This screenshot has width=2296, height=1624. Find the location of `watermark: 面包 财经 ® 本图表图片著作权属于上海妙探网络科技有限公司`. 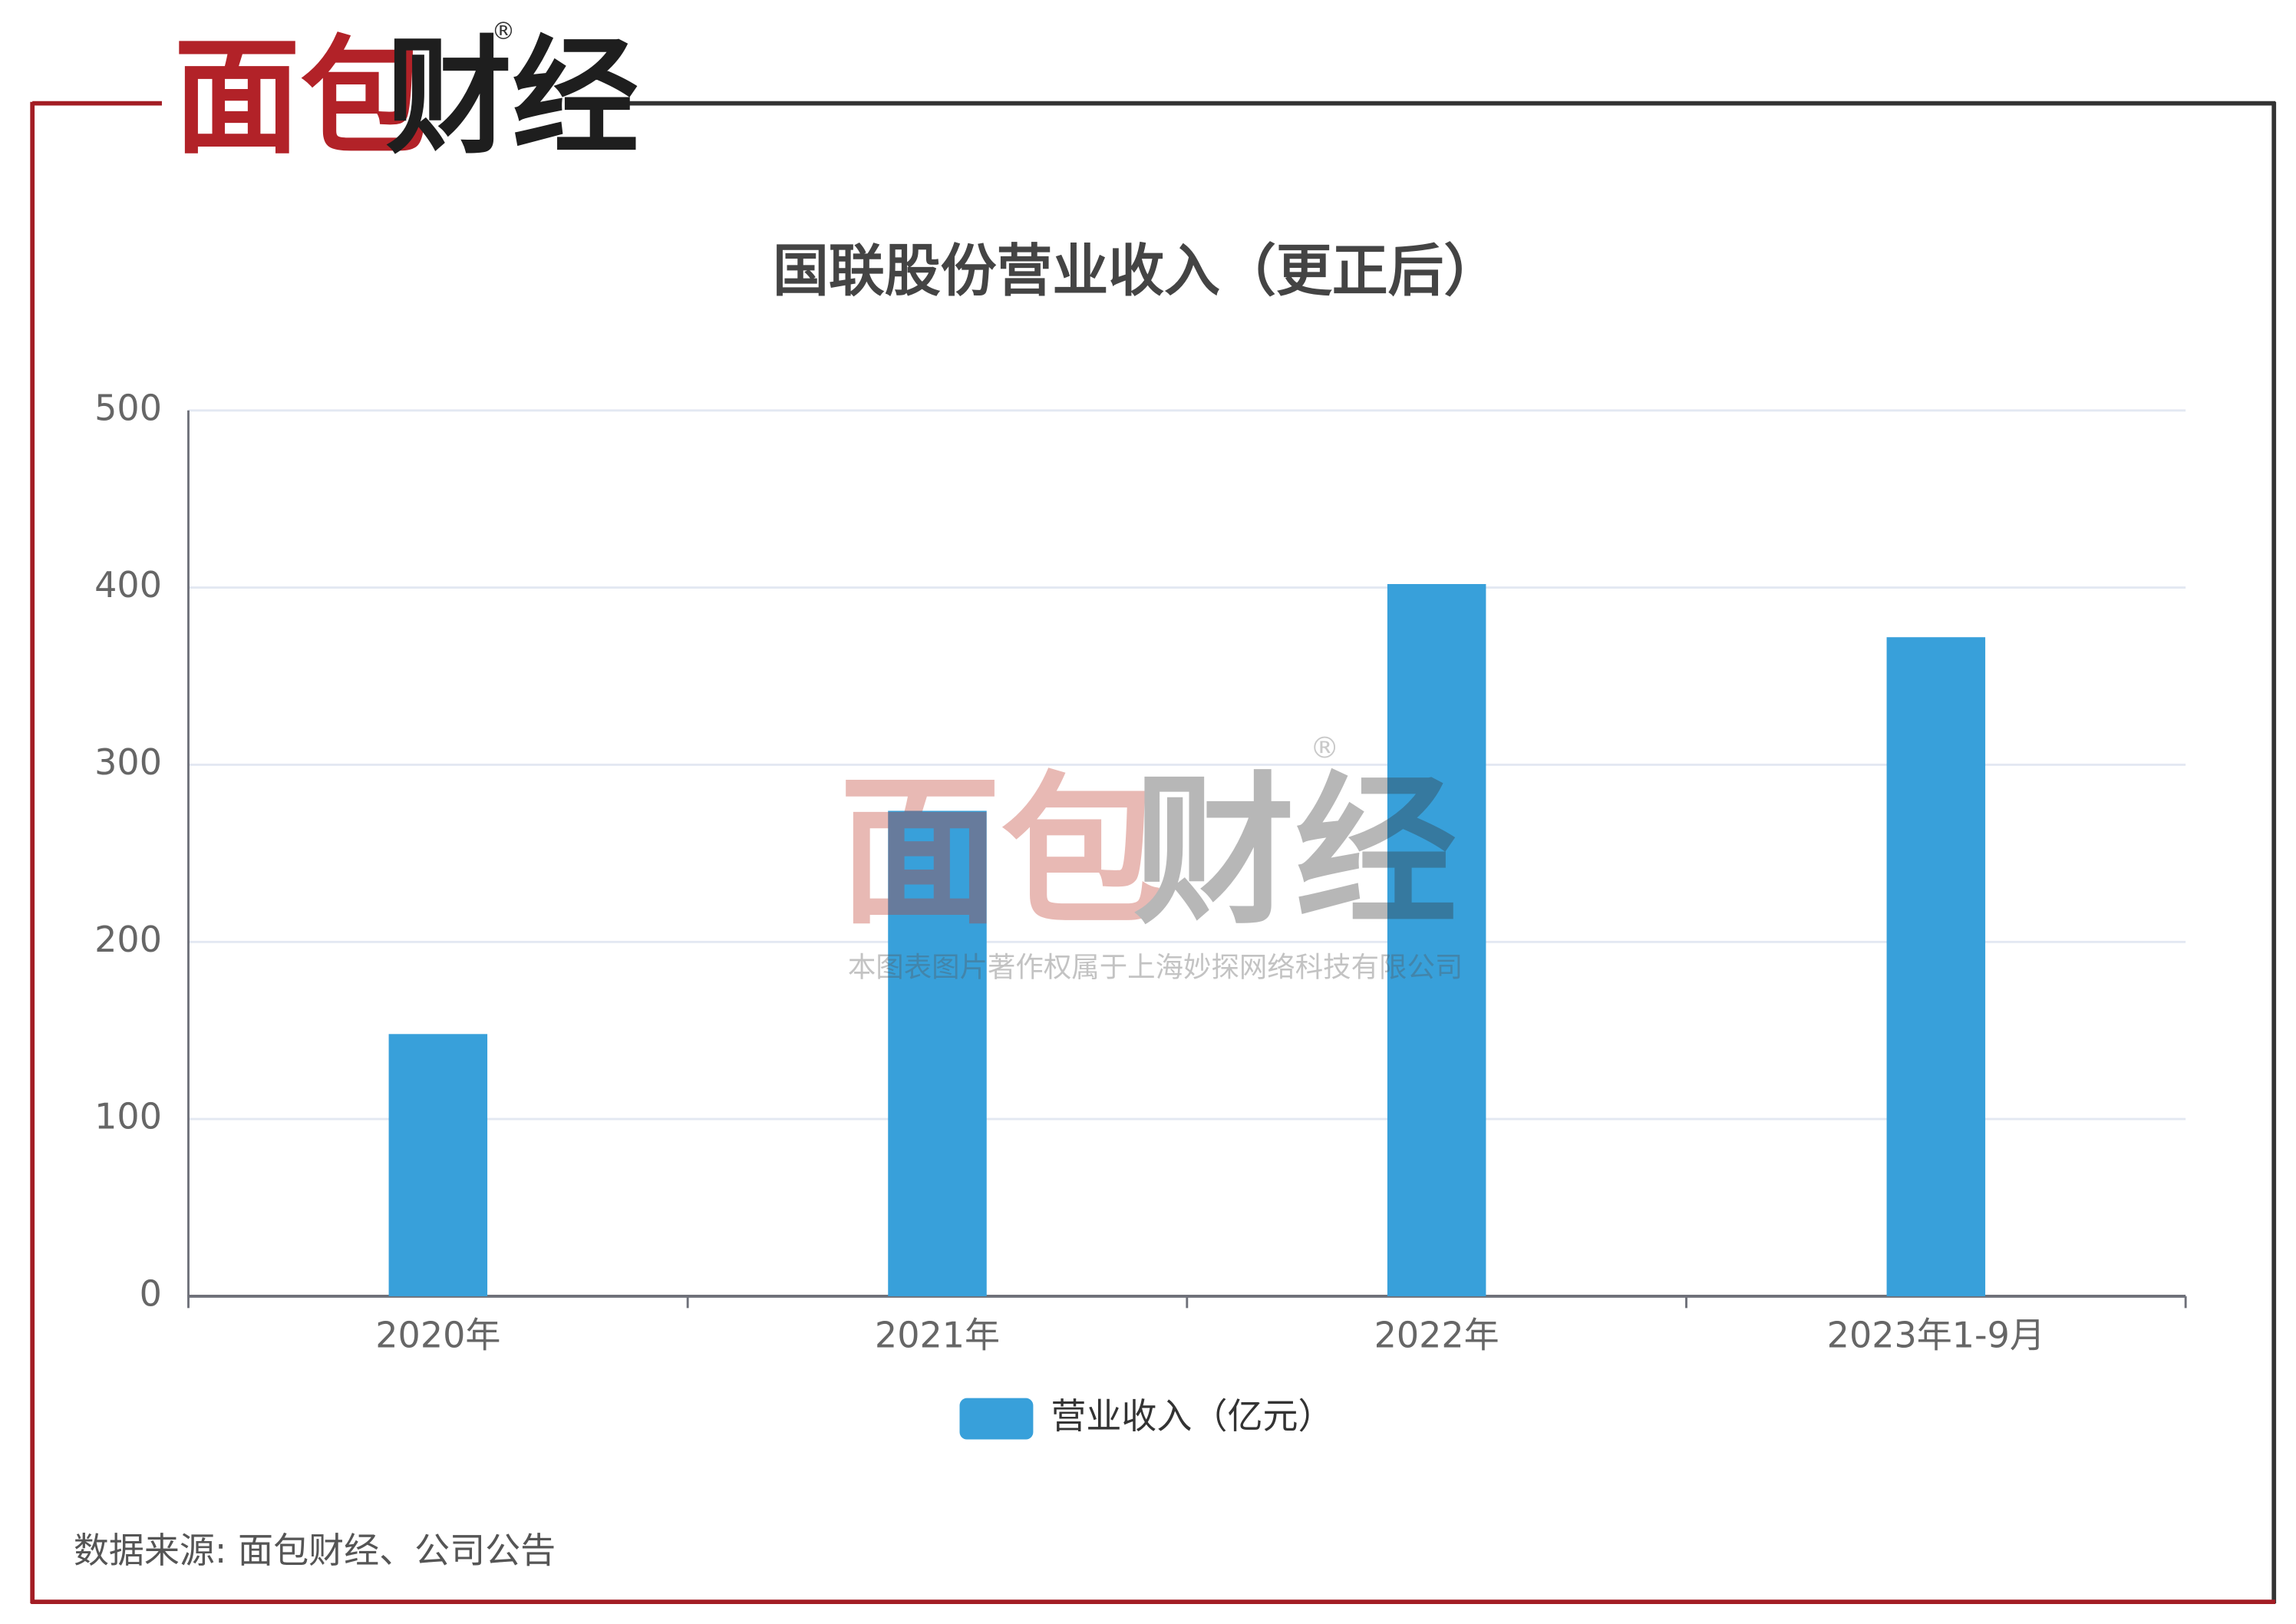

watermark: 面包 财经 ® 本图表图片著作权属于上海妙探网络科技有限公司 is located at coordinates (1151, 857).